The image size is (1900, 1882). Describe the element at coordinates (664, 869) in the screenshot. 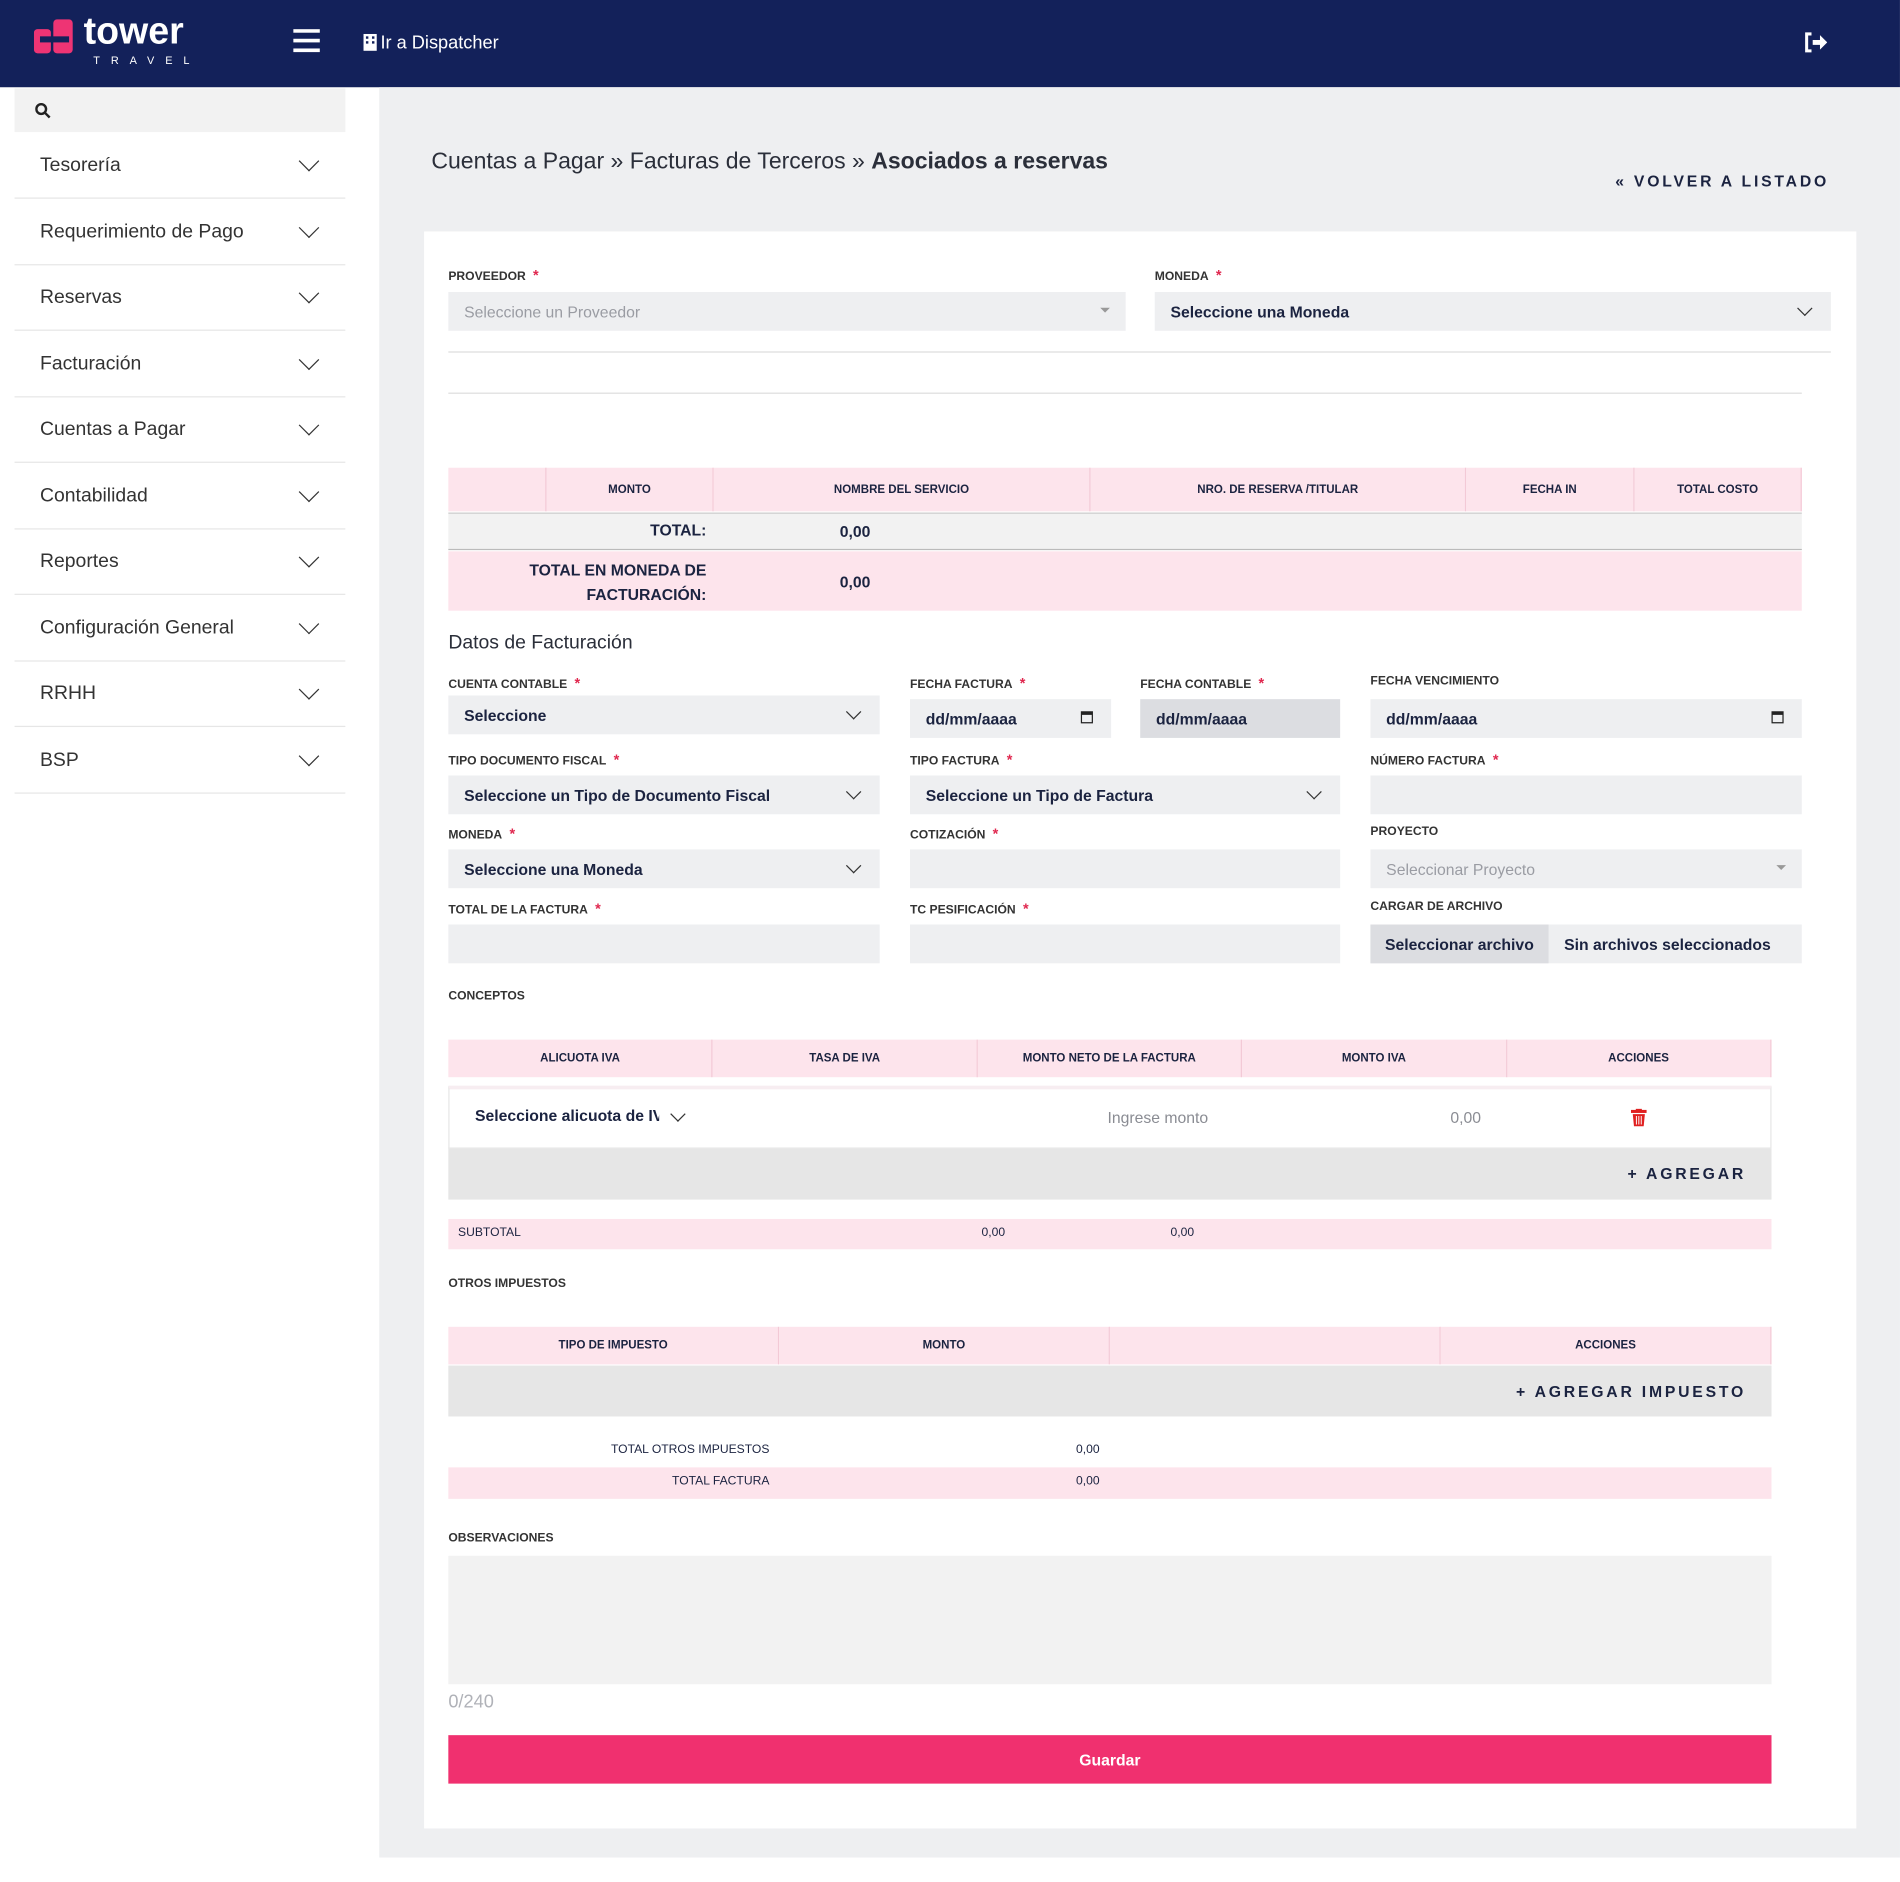

I see `field-input: Seleccione una Moneda` at that location.